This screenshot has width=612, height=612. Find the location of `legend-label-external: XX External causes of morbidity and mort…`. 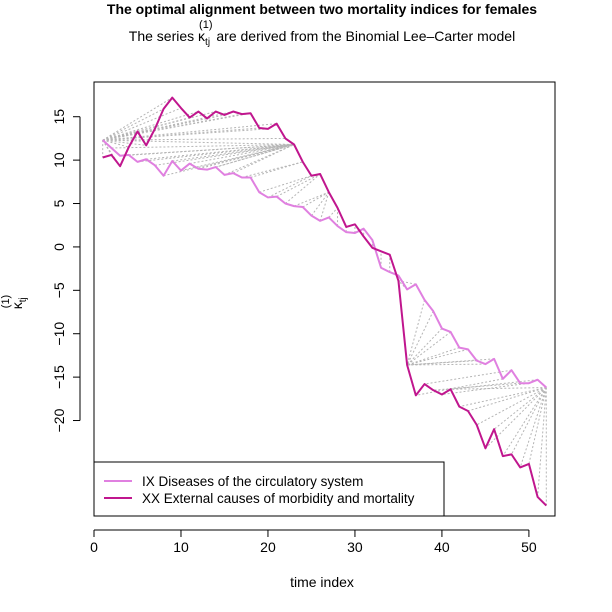

legend-label-external: XX External causes of morbidity and mort… is located at coordinates (278, 498).